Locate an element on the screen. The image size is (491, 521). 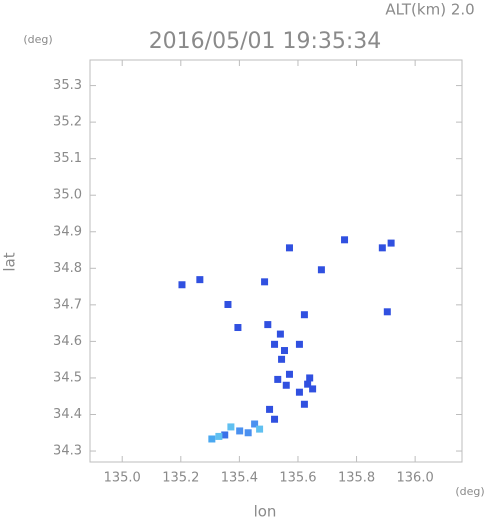
x-axis-label: lon is located at coordinates (265, 512).